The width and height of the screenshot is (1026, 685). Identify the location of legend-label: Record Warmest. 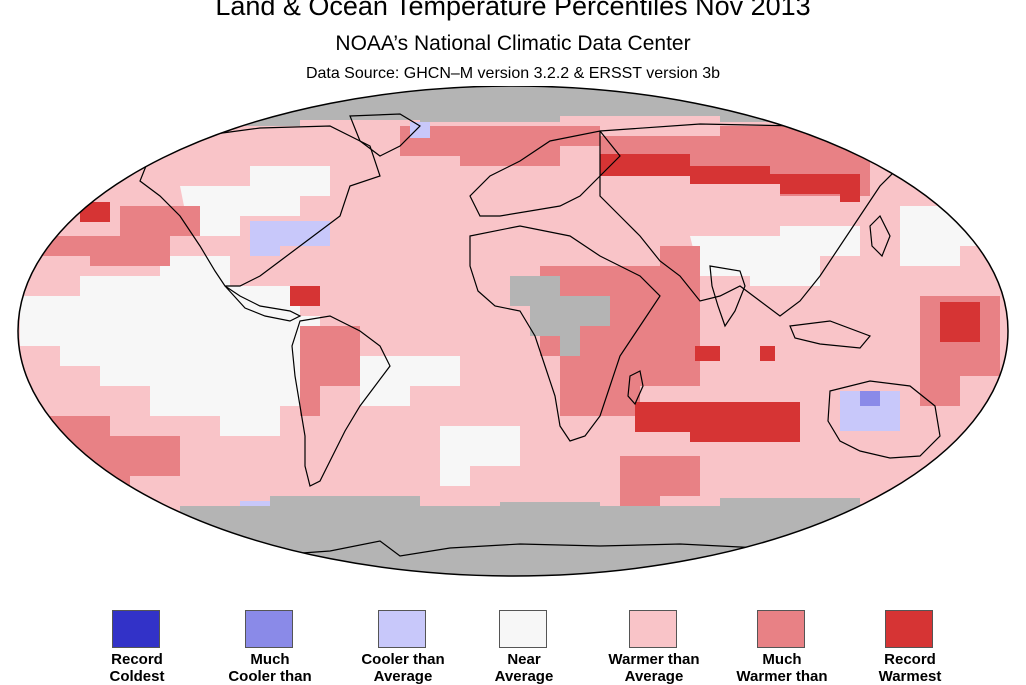
(910, 668).